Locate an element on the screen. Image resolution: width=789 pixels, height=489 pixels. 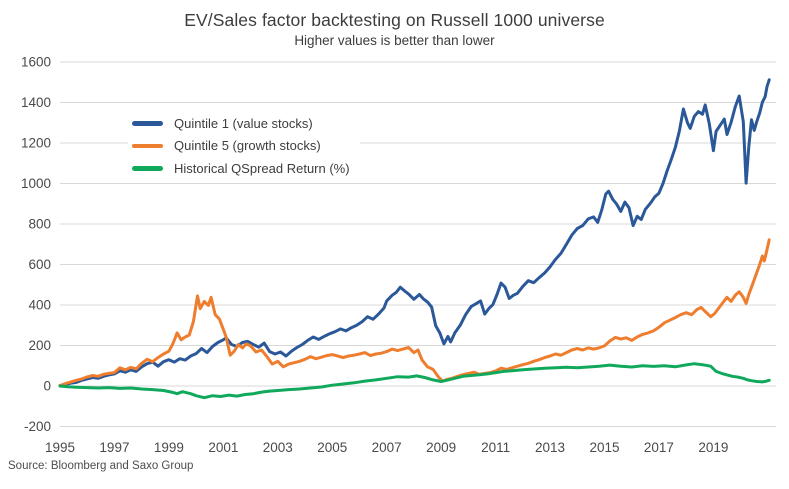
legend-label: Historical QSpread Return (%) is located at coordinates (262, 168).